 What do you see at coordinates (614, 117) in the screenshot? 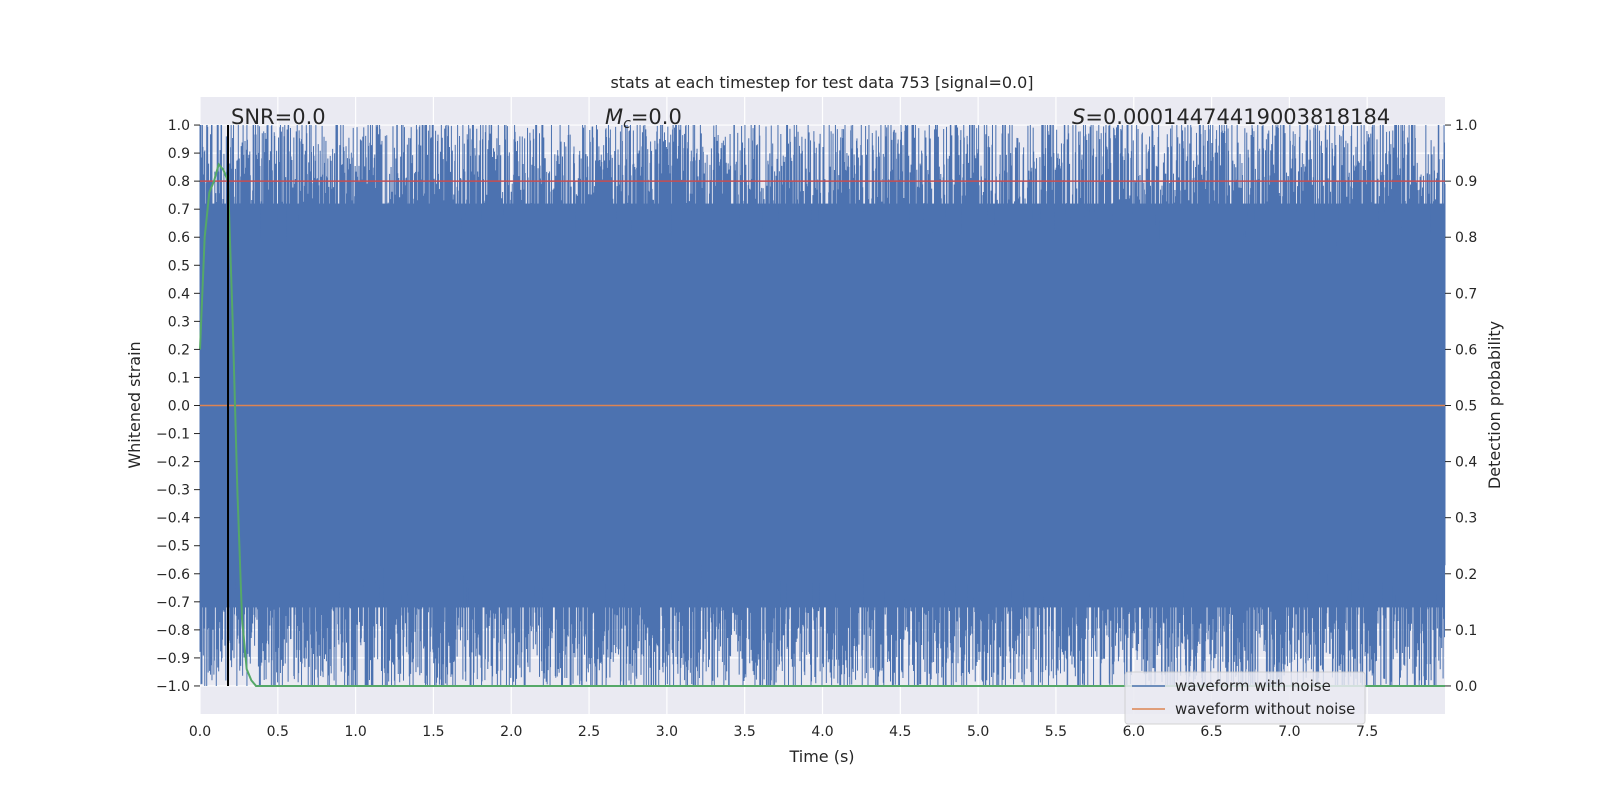
I see `chirp-mass-symbol: M` at bounding box center [614, 117].